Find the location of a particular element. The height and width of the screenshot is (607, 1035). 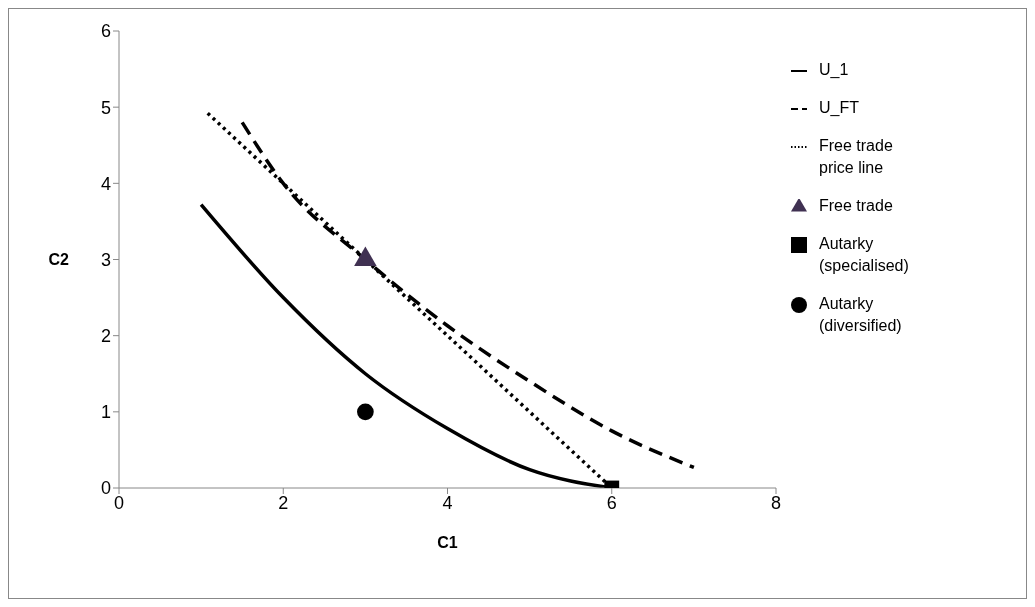

x-tick-label: 6 is located at coordinates (611, 502).